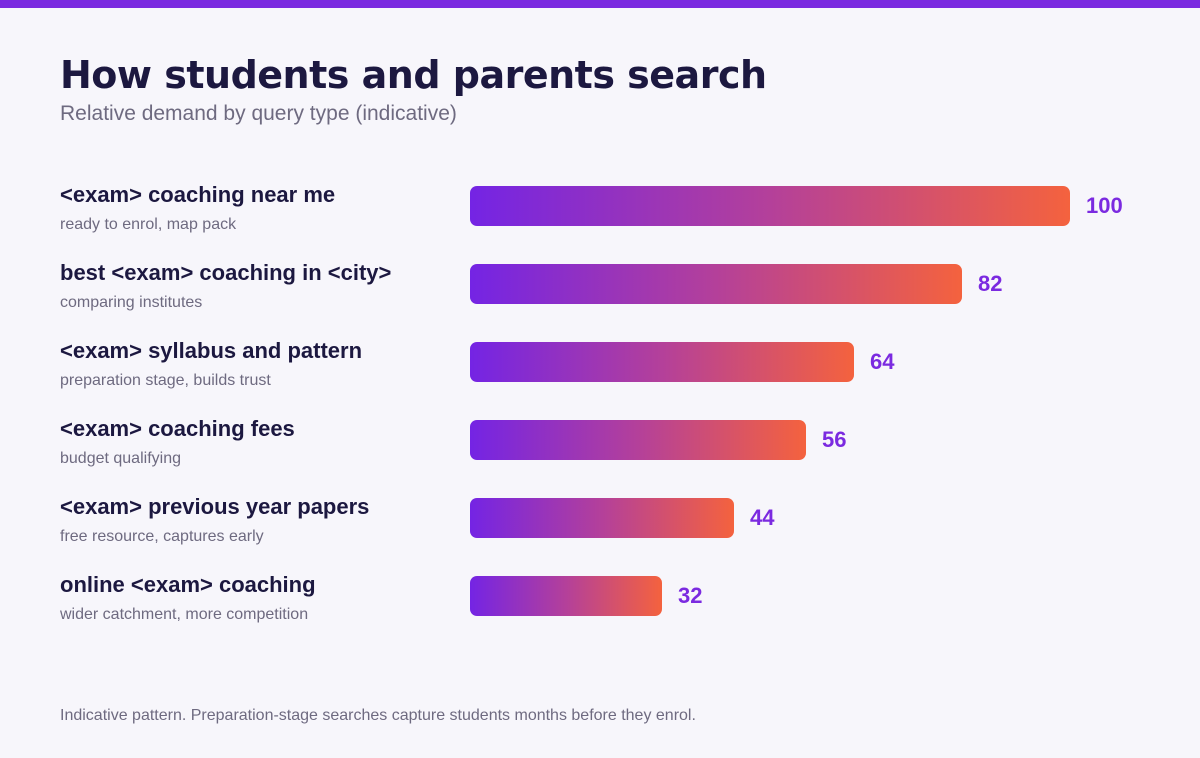 The image size is (1200, 758). I want to click on category-note: free resource, captures early, so click(162, 536).